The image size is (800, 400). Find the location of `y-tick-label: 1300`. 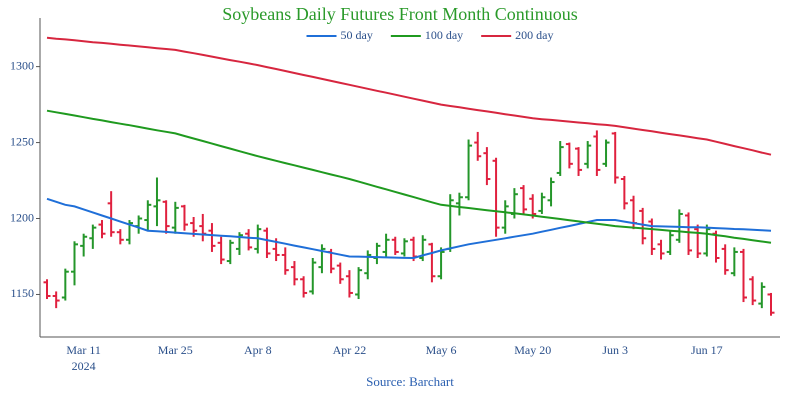

y-tick-label: 1300 is located at coordinates (22, 65).